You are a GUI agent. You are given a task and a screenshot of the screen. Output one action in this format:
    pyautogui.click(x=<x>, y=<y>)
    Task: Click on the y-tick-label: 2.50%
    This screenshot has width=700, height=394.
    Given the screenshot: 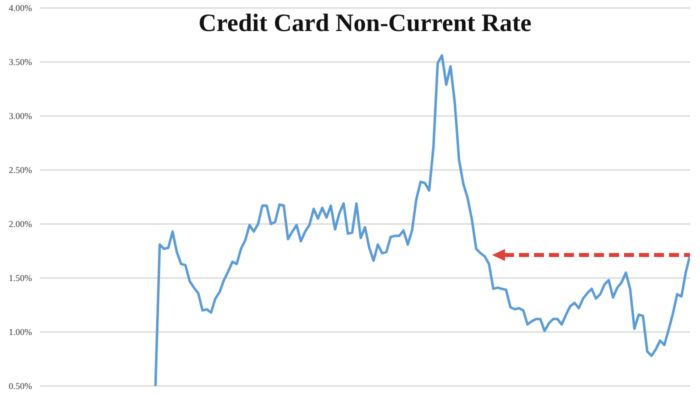 What is the action you would take?
    pyautogui.click(x=20, y=170)
    